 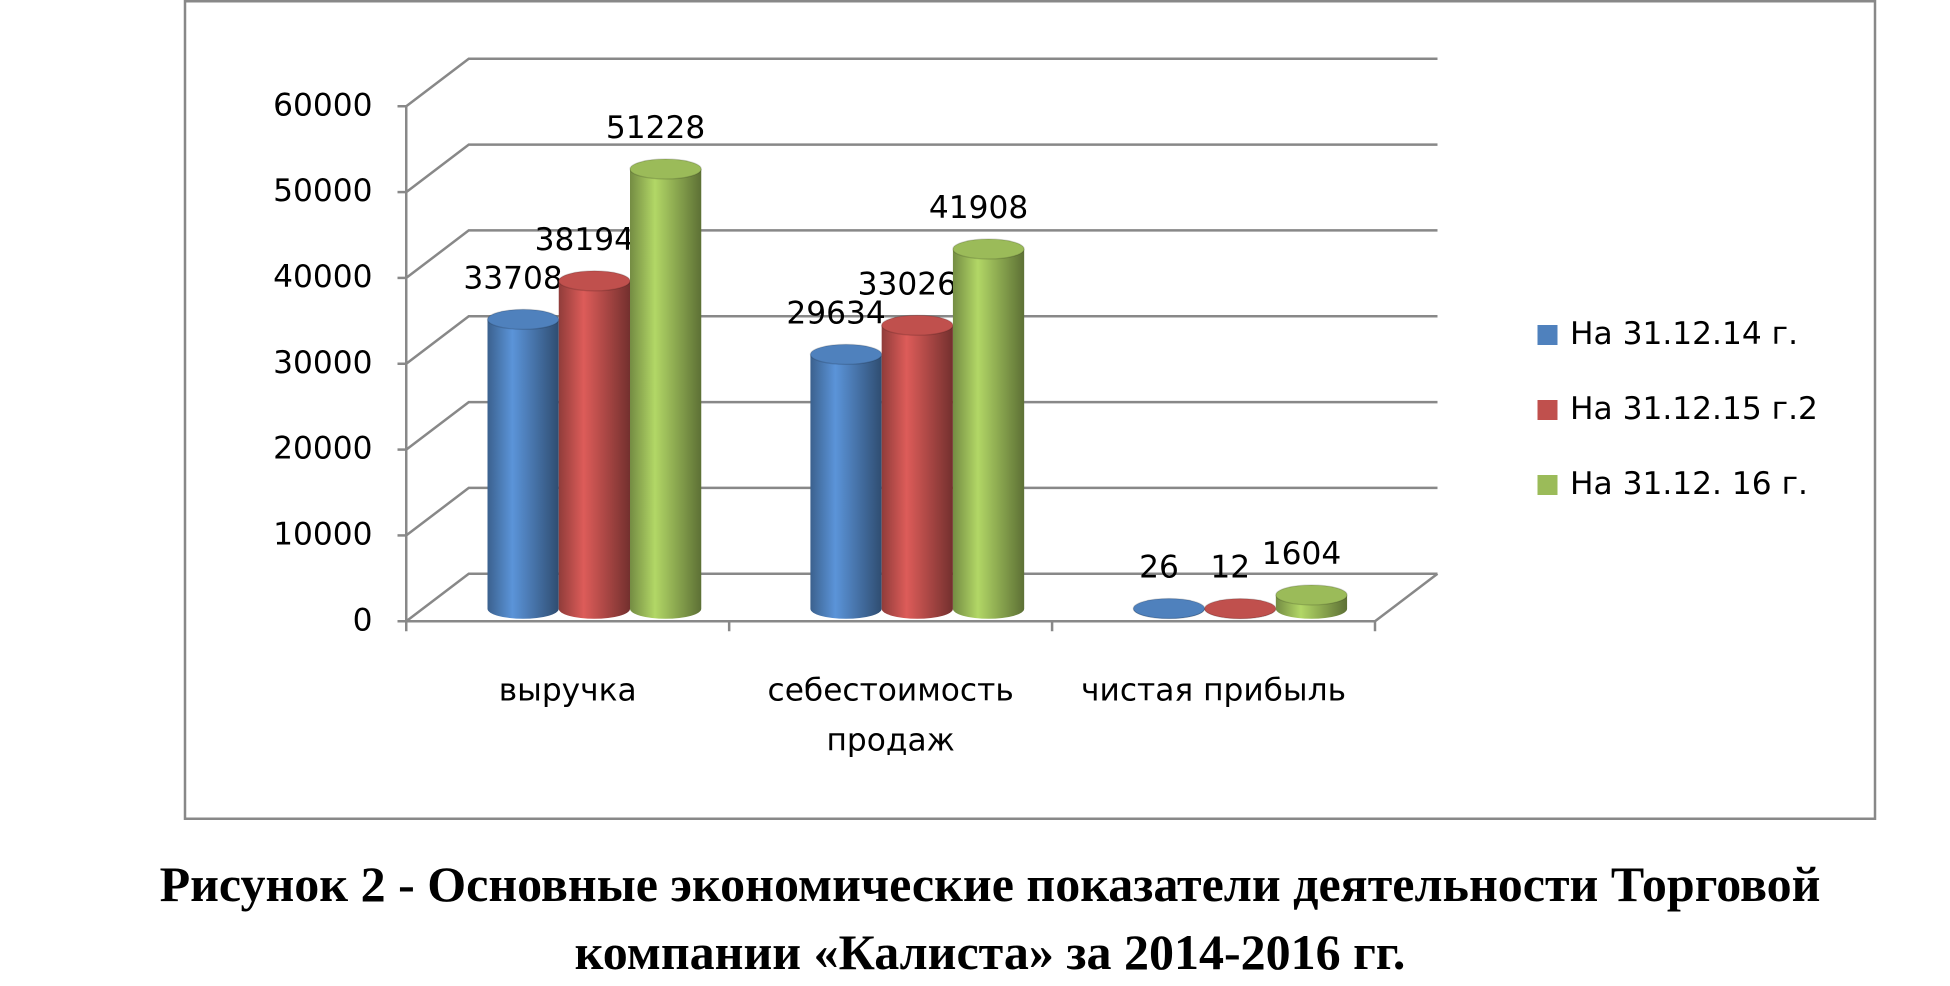 What do you see at coordinates (1684, 334) in the screenshot?
I see `legend-label: На 31.12.14 г.` at bounding box center [1684, 334].